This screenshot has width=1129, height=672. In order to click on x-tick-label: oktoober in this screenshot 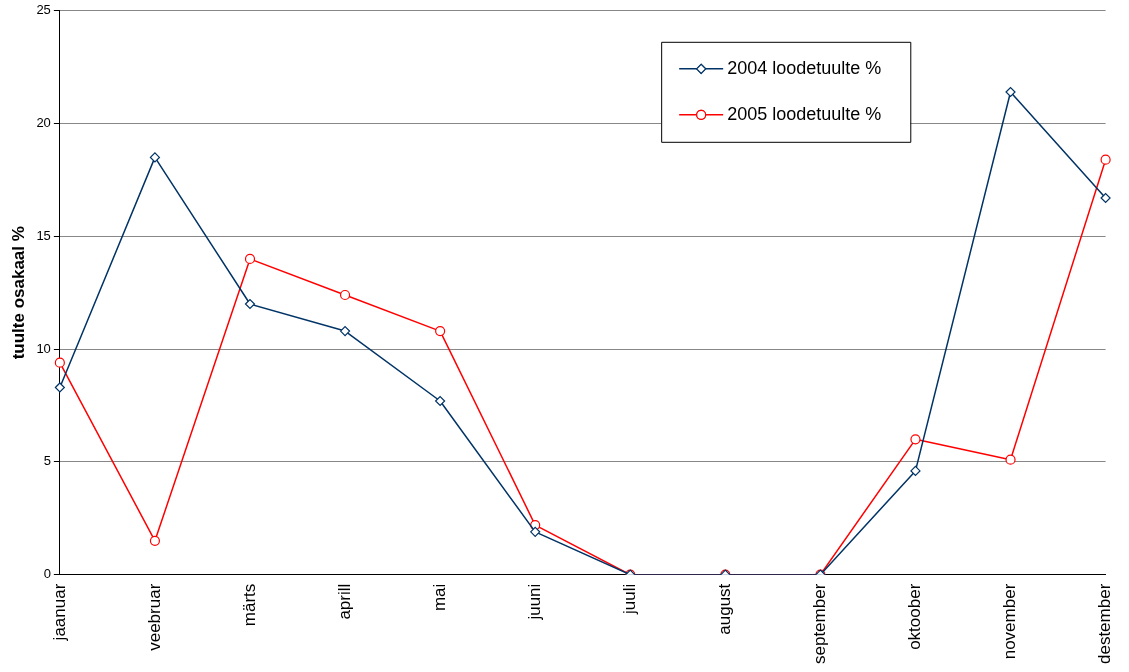, I will do `click(915, 616)`.